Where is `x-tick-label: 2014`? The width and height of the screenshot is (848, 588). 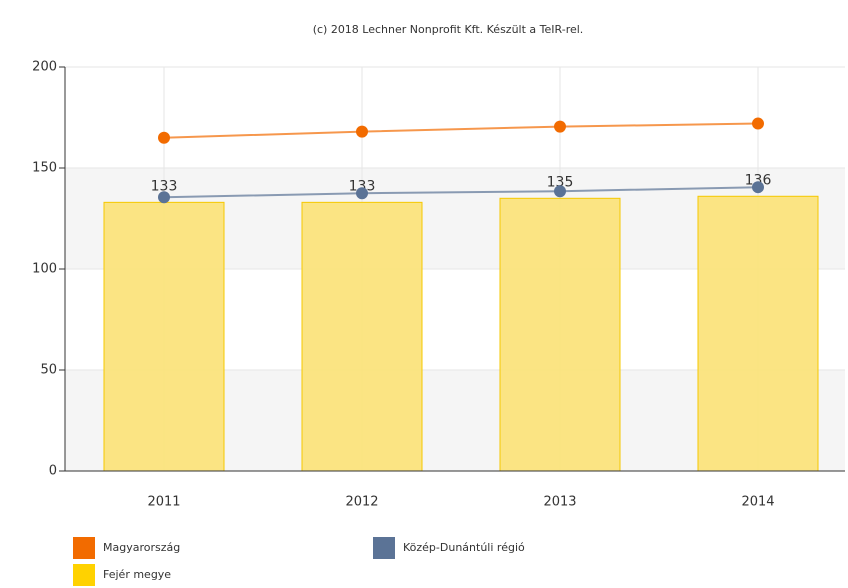
x-tick-label: 2014 is located at coordinates (757, 502).